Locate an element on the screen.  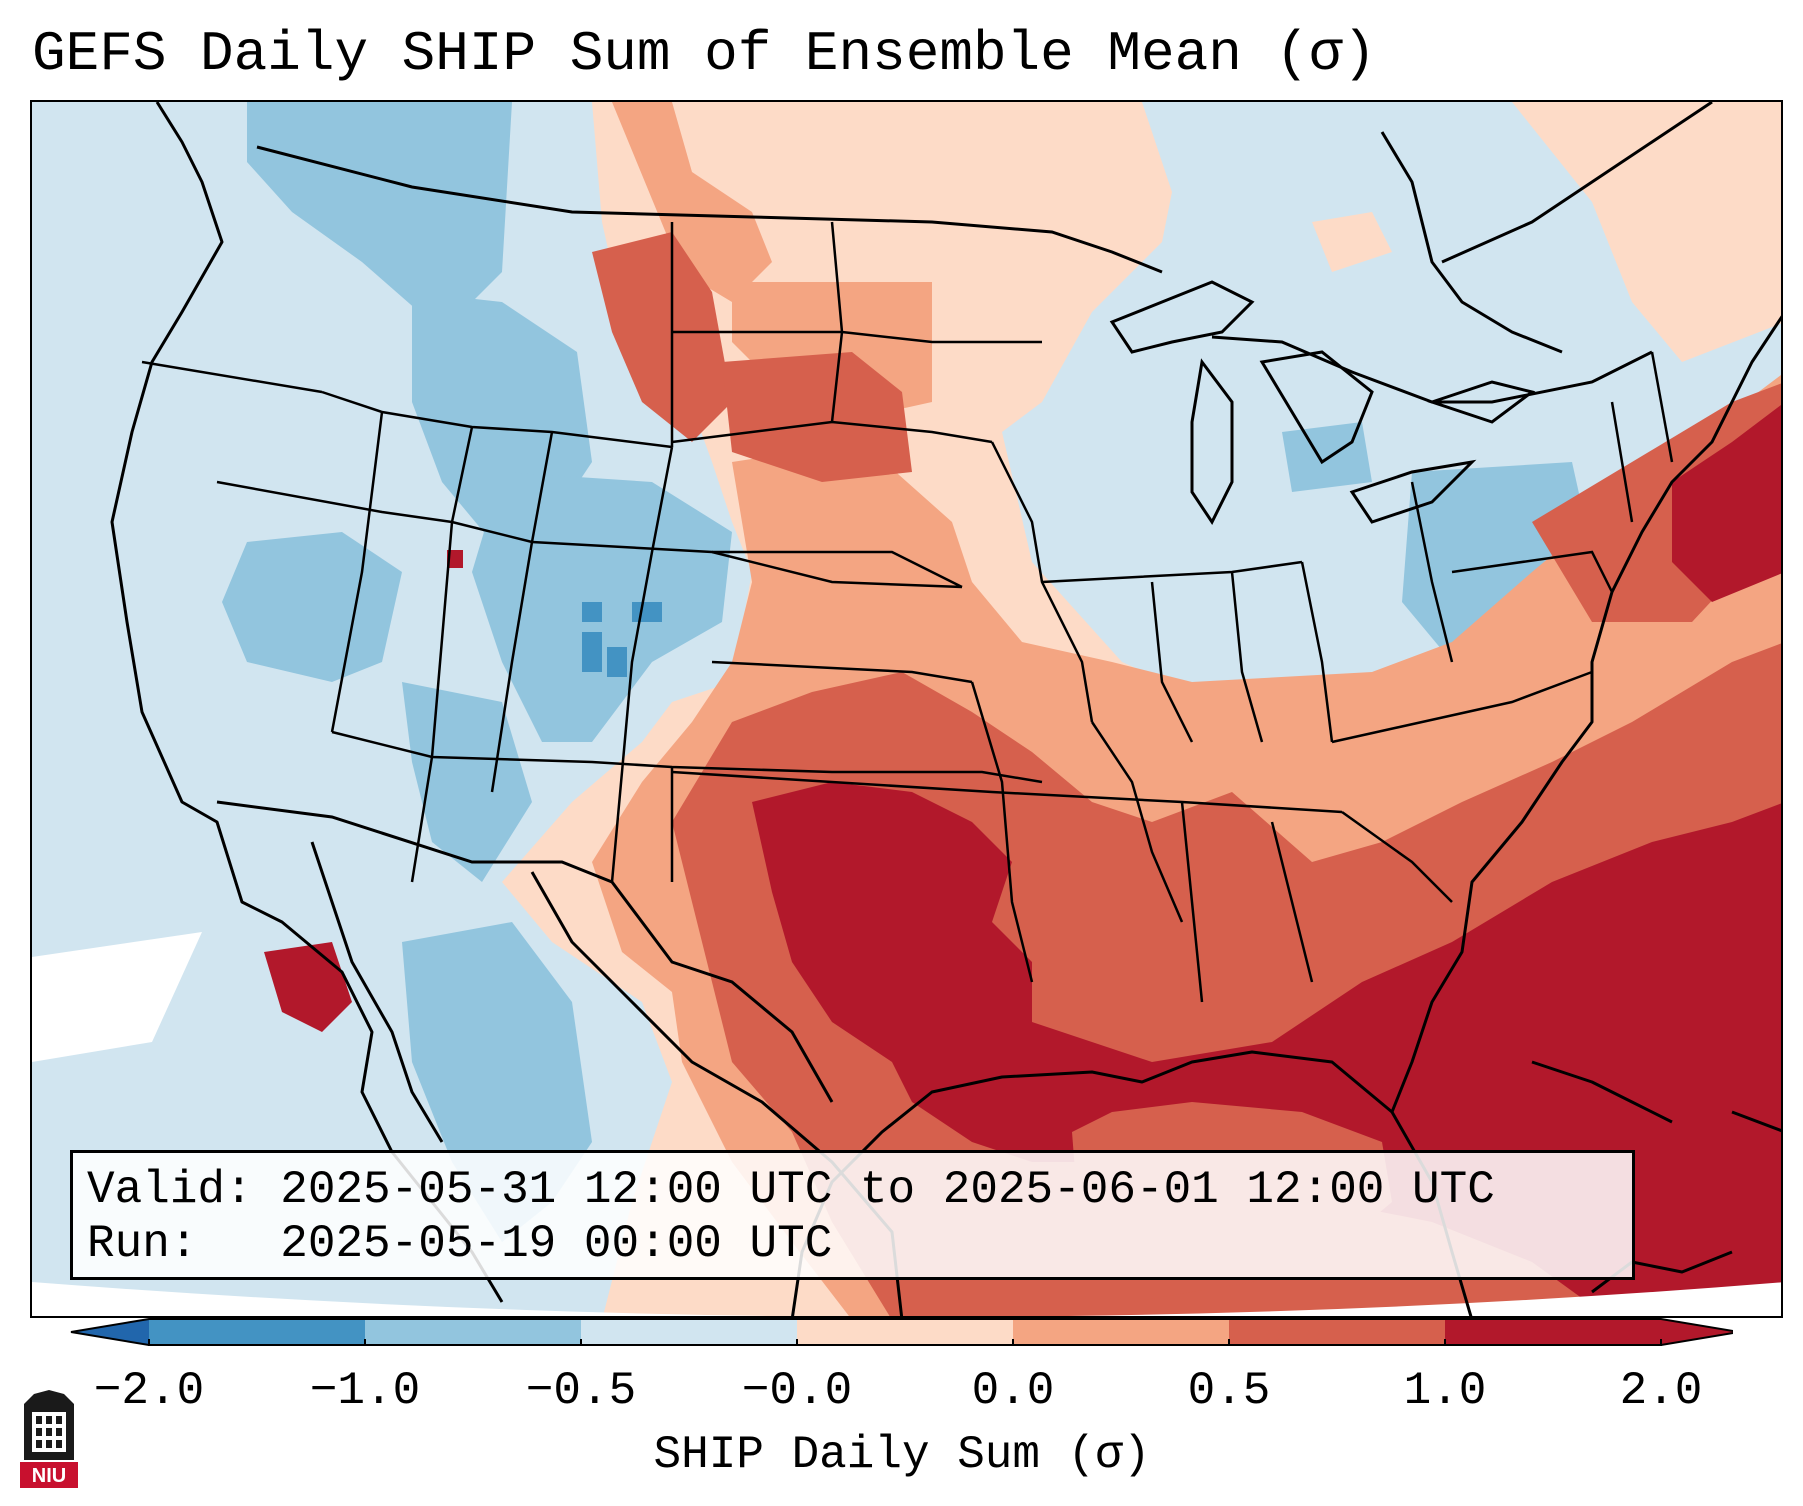
colorbar-tick-label: 0.5 is located at coordinates (1229, 1391).